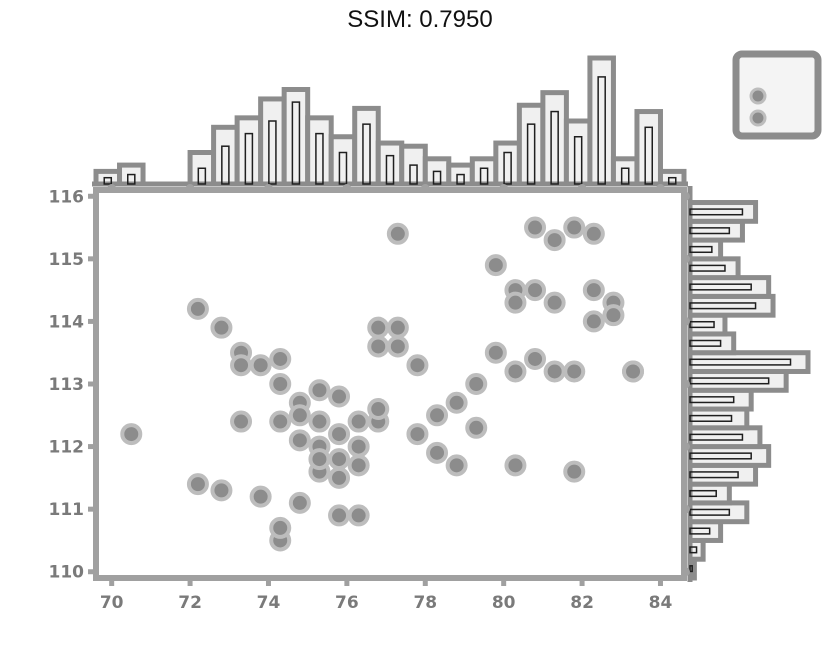  Describe the element at coordinates (67, 322) in the screenshot. I see `y-tick-label: 114` at that location.